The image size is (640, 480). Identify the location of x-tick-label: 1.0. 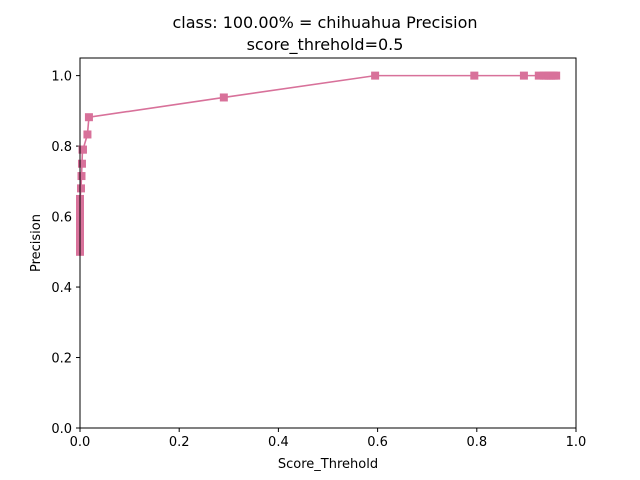
(576, 442).